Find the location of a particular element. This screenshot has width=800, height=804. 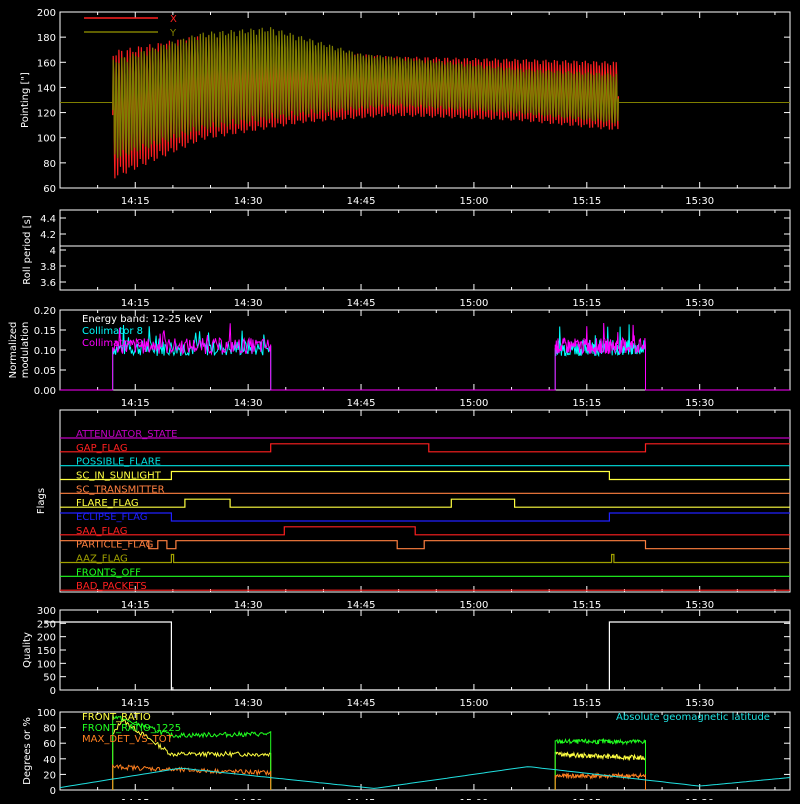

y-tick-label: 0.20 is located at coordinates (45, 311).